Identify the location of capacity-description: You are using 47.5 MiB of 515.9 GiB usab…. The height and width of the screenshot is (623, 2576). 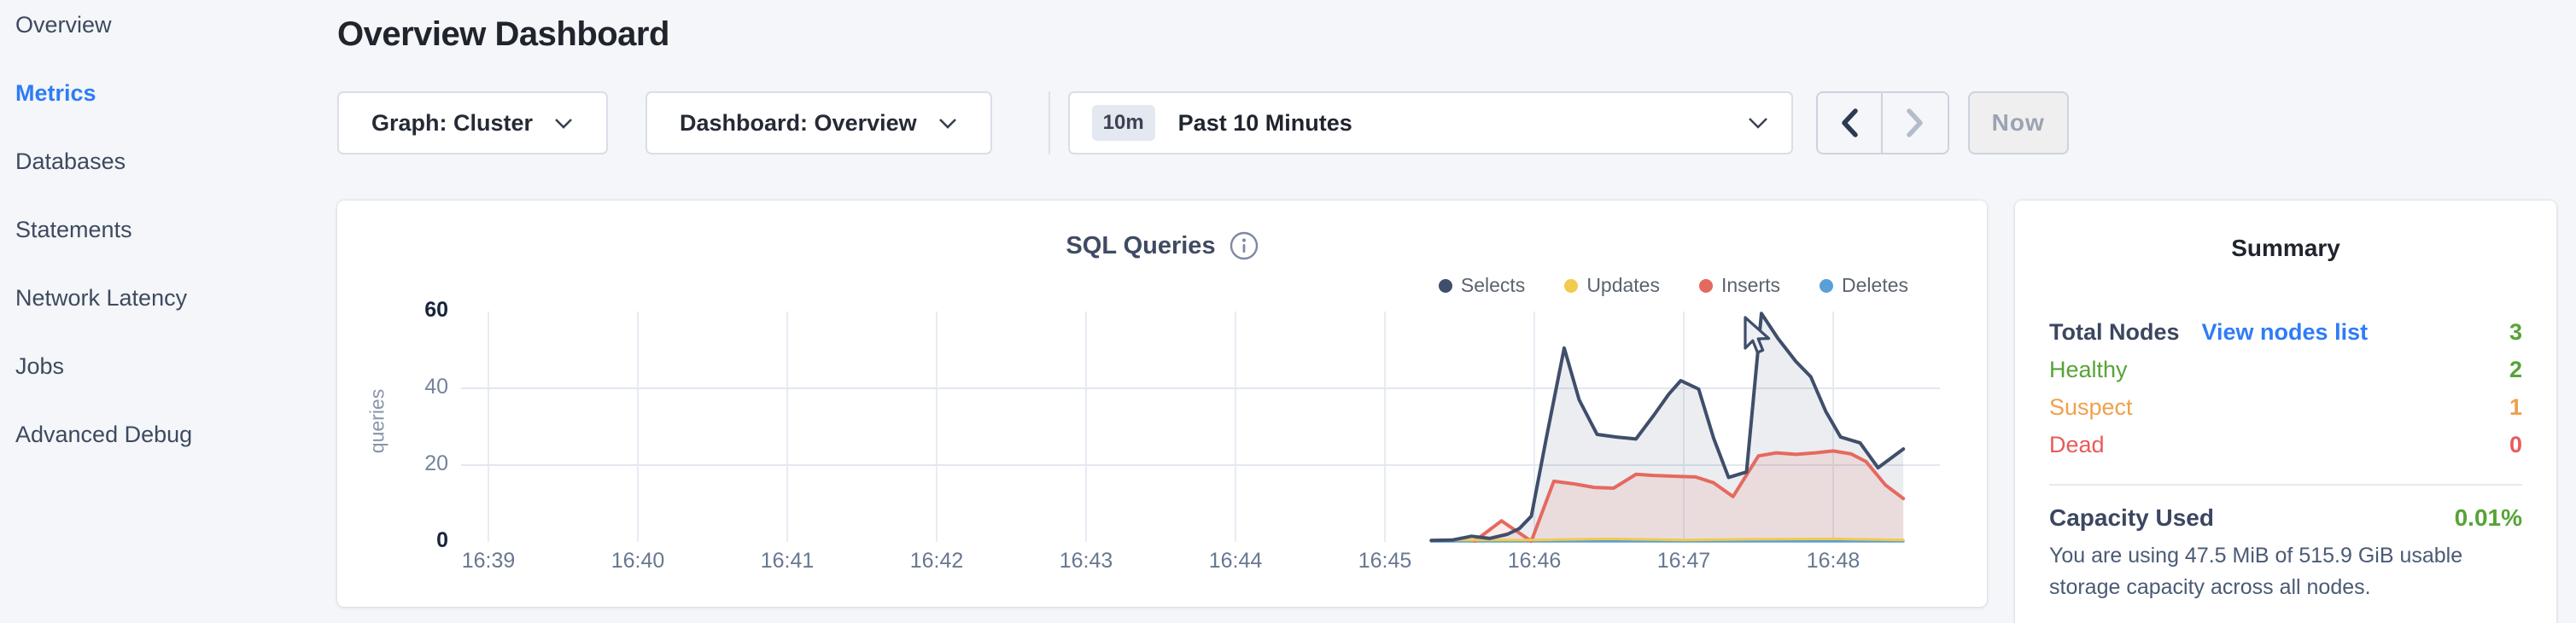
(2256, 571).